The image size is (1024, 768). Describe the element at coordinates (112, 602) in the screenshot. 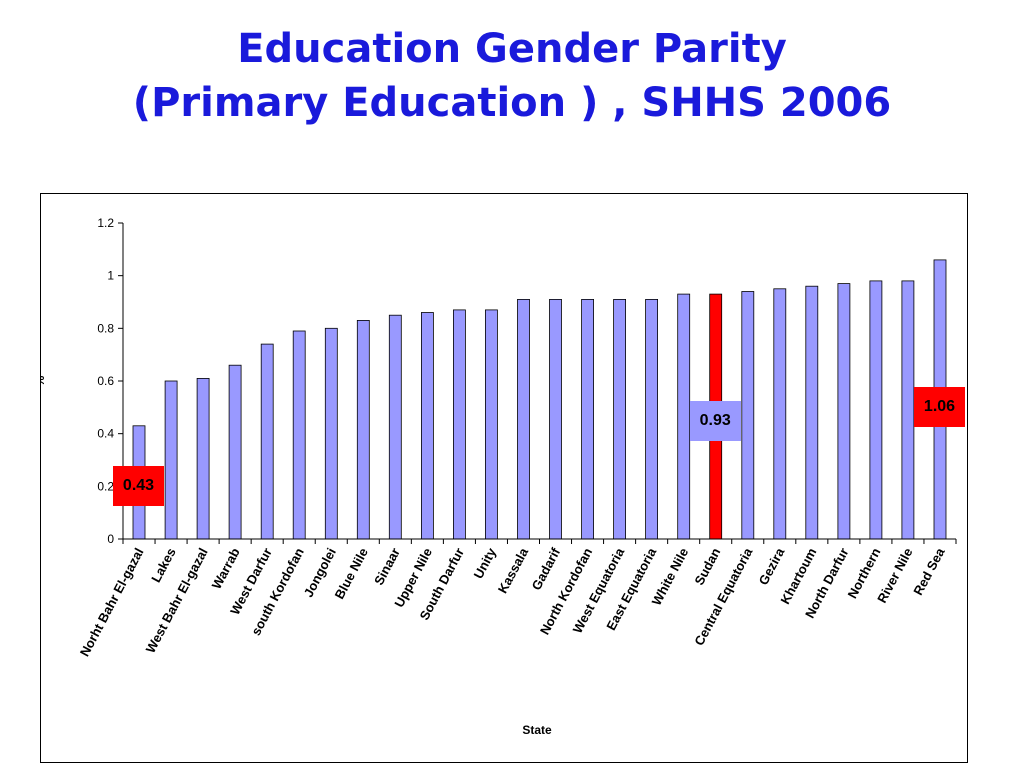

I see `category-label-0: Norht Bahr El-gazal` at that location.